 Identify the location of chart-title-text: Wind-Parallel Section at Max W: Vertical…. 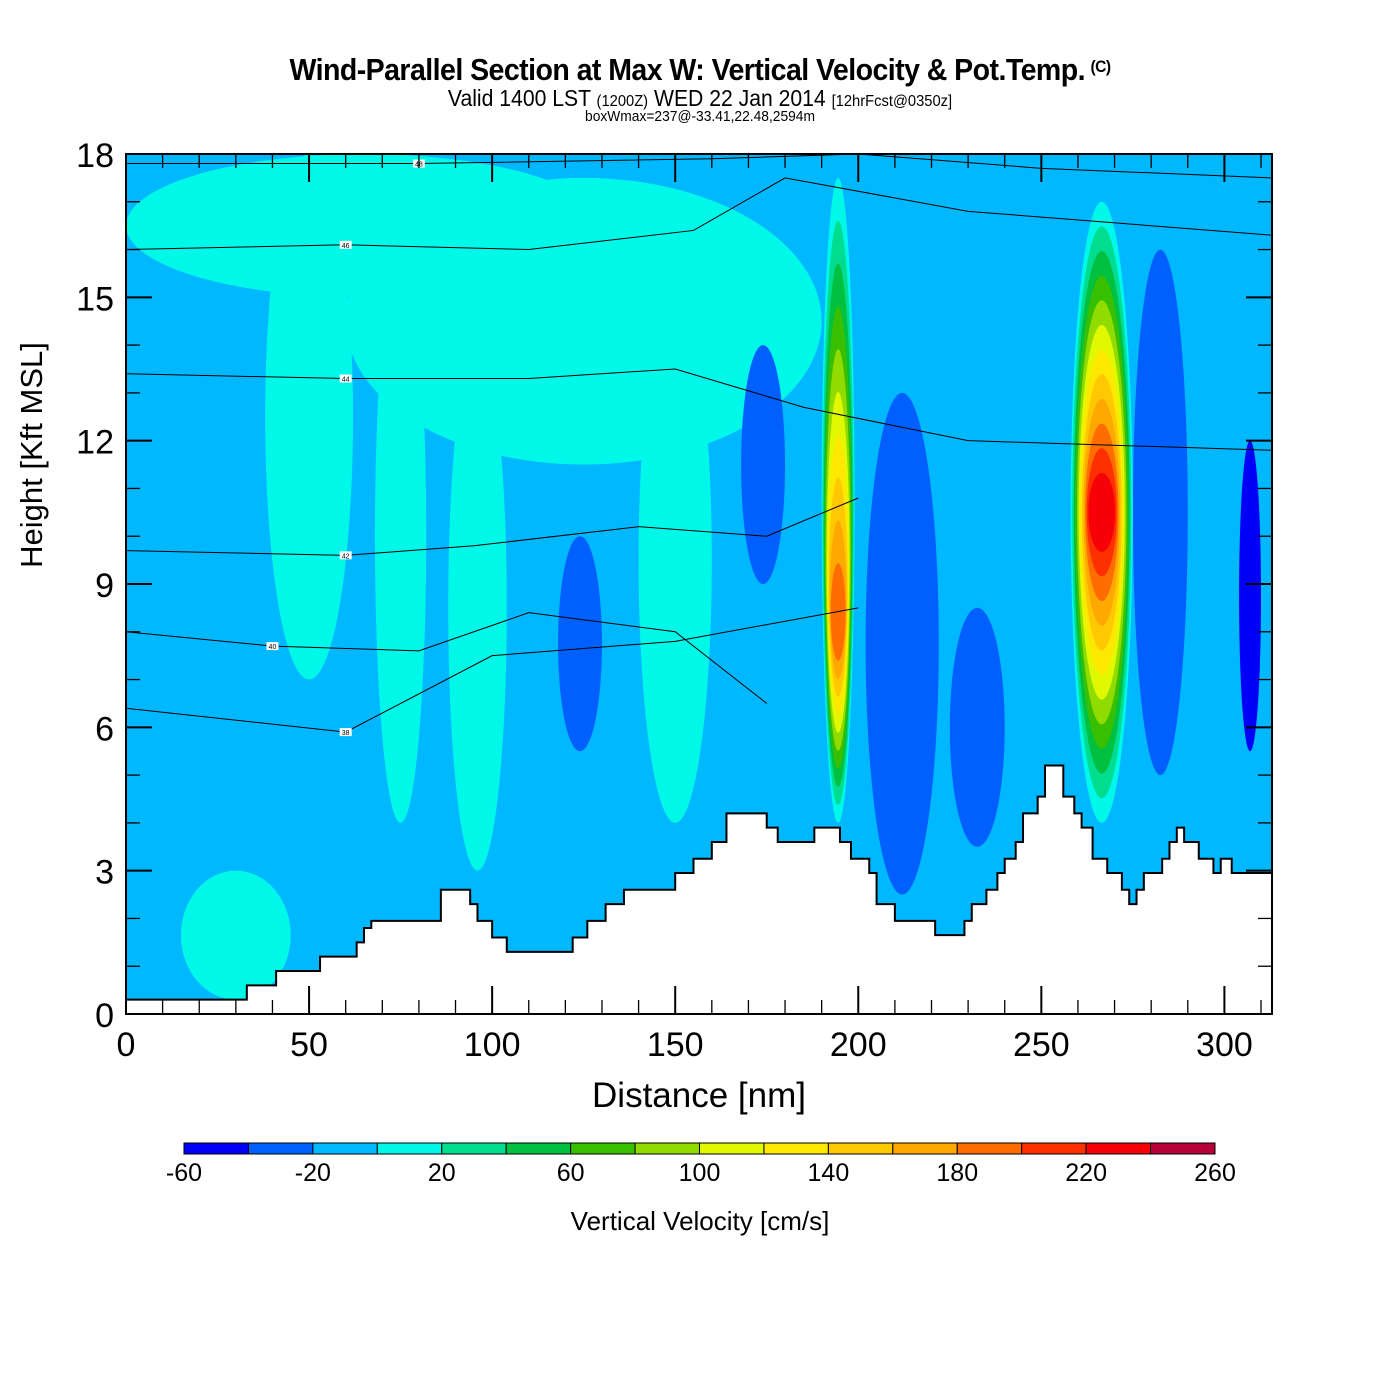
(687, 69).